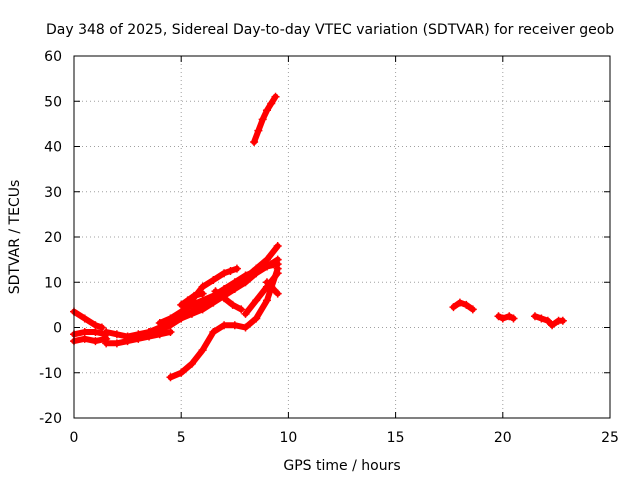  Describe the element at coordinates (288, 438) in the screenshot. I see `x-tick-label: 10` at that location.